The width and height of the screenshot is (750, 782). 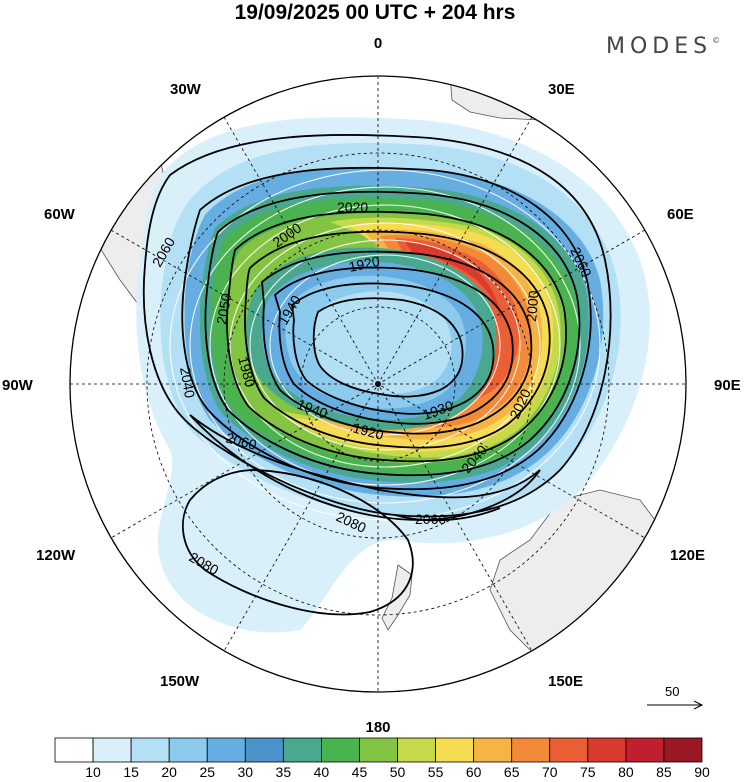 What do you see at coordinates (180, 681) in the screenshot?
I see `lon-label-150w: 150W` at bounding box center [180, 681].